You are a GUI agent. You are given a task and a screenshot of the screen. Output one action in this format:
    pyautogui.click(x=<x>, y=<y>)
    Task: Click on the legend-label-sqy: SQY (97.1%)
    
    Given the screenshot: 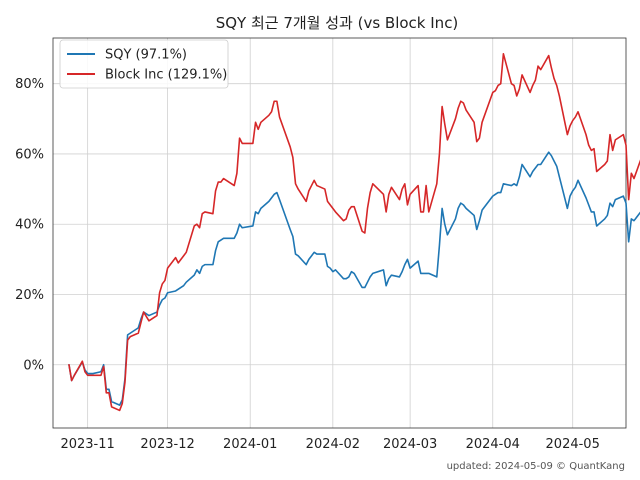 What is the action you would take?
    pyautogui.click(x=146, y=55)
    